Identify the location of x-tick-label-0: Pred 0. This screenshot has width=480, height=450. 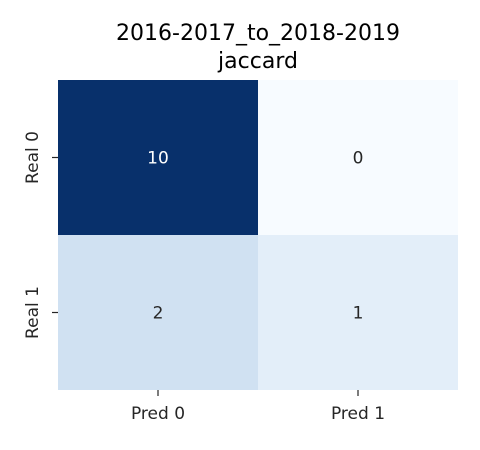
(158, 414).